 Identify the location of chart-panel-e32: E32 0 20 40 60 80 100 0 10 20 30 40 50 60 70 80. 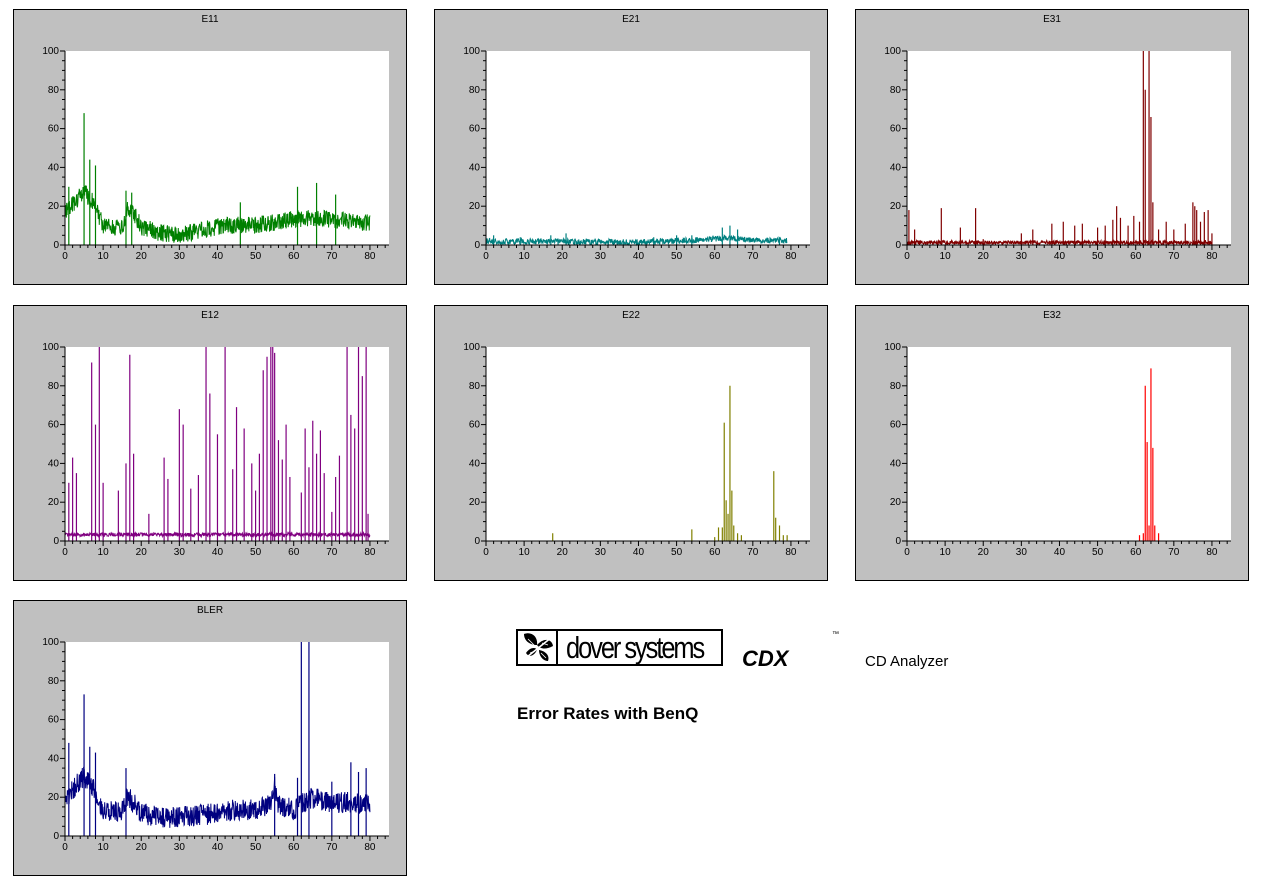
(1052, 443).